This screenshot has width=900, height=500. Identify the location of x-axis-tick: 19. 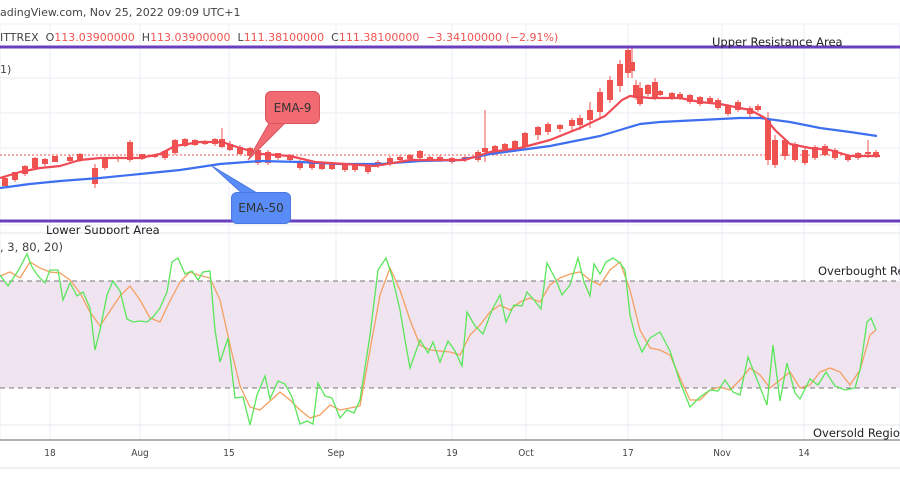
(452, 453).